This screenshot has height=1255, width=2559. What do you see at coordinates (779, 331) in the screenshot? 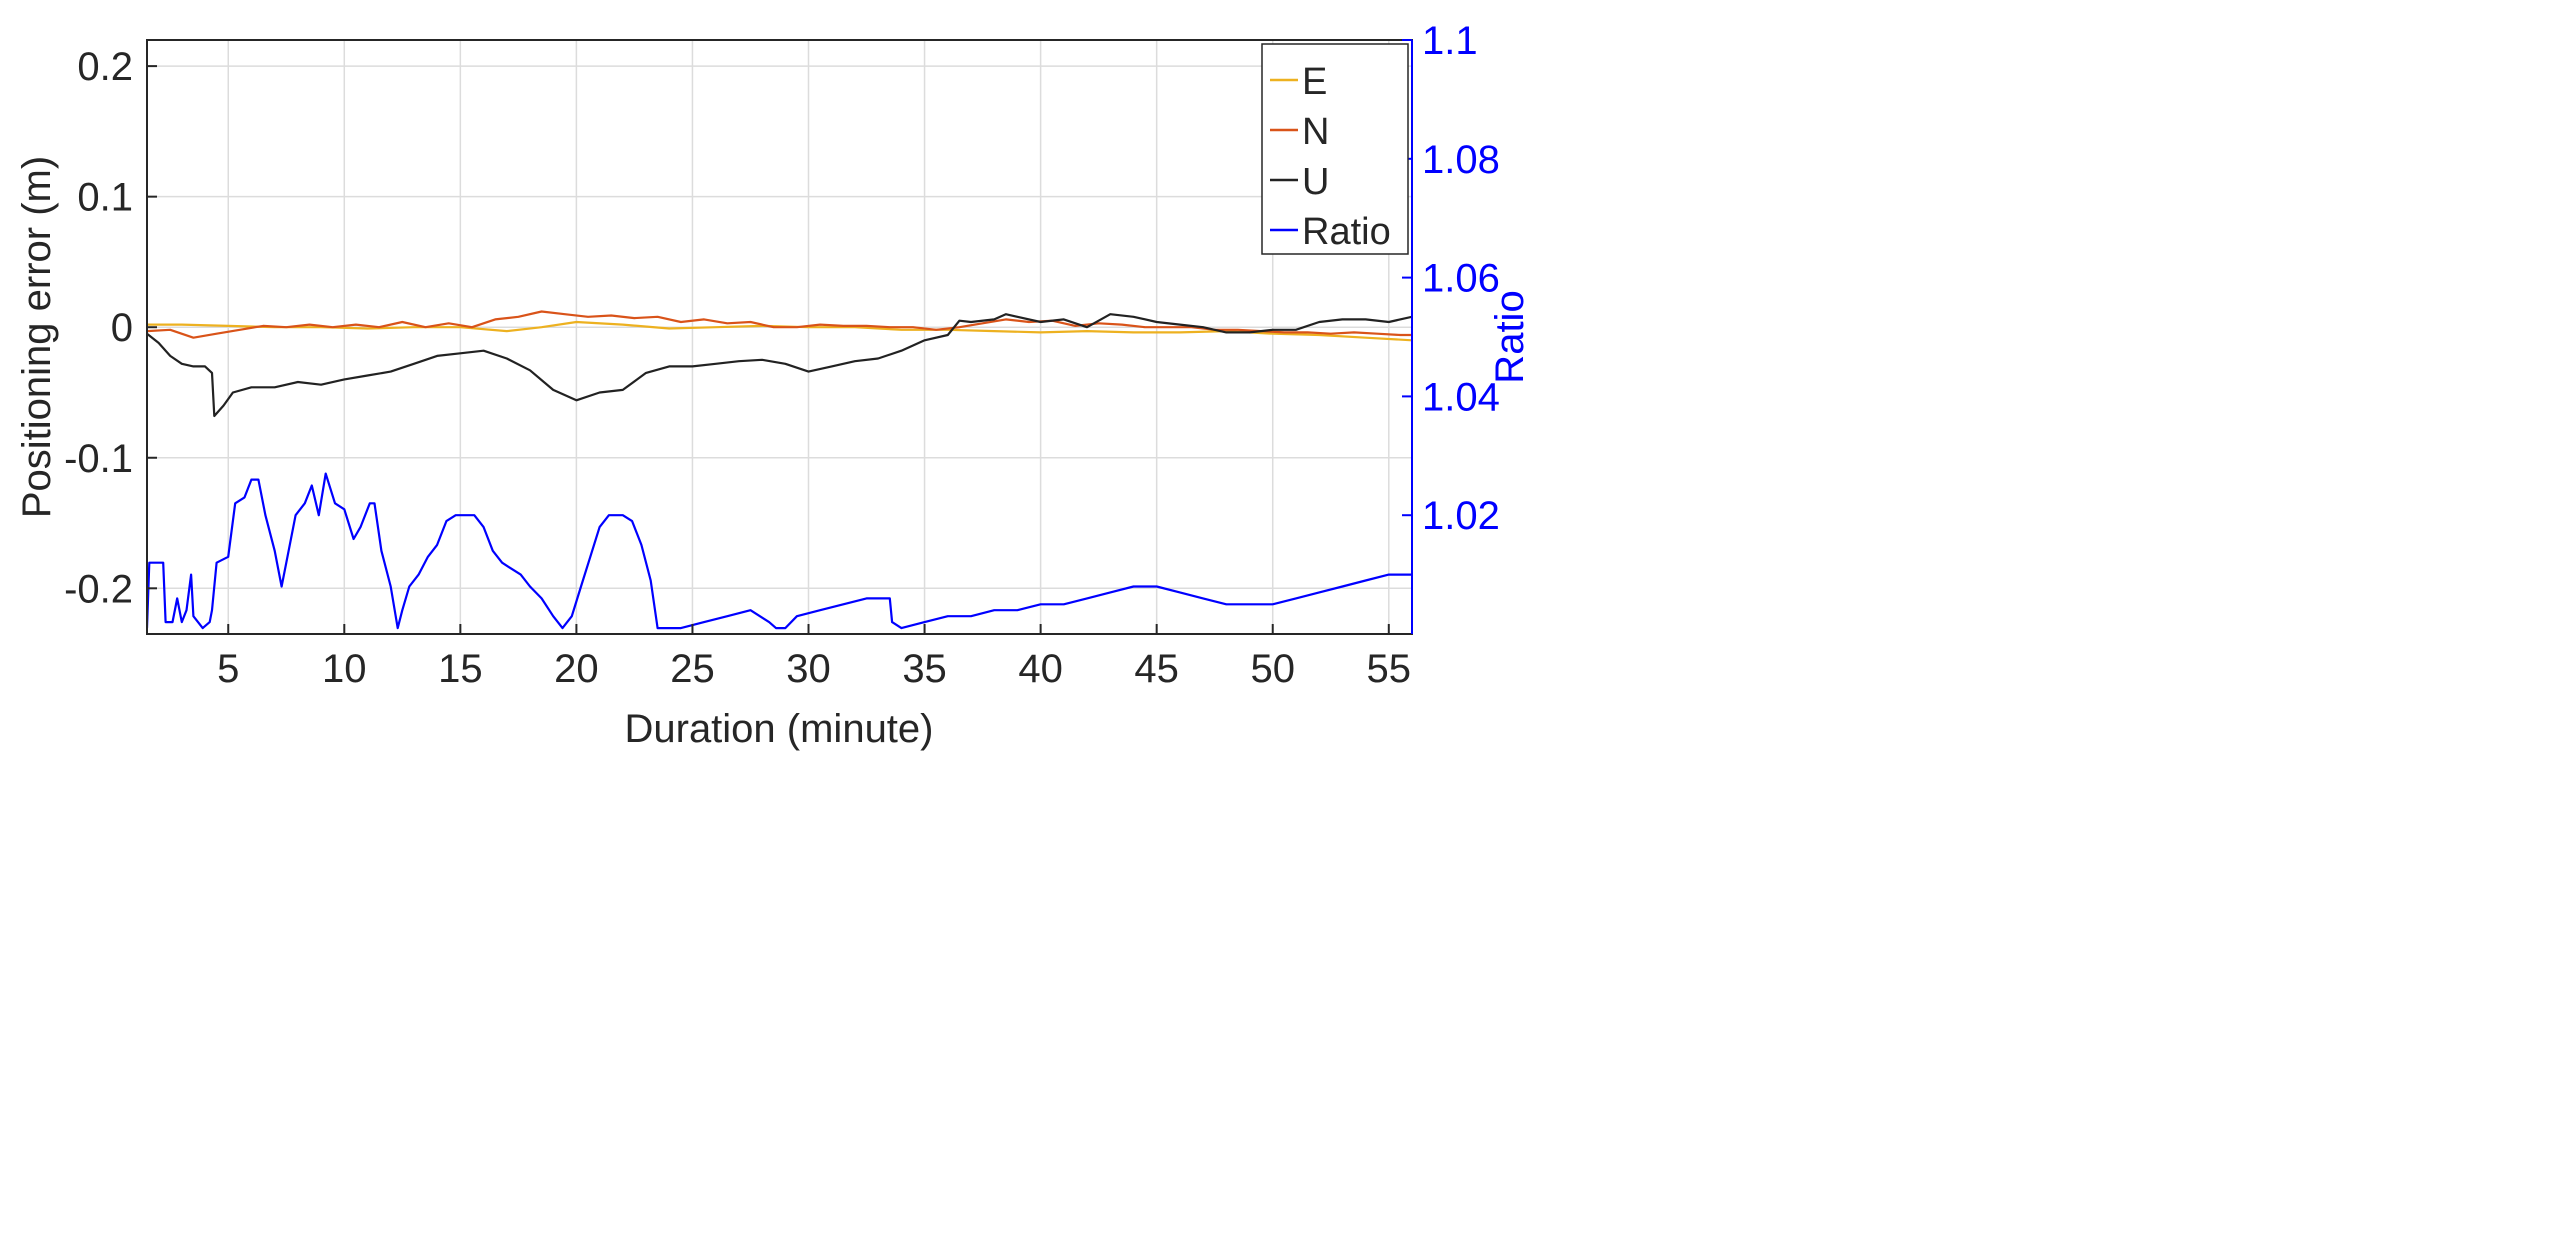
I see `series-line-e` at bounding box center [779, 331].